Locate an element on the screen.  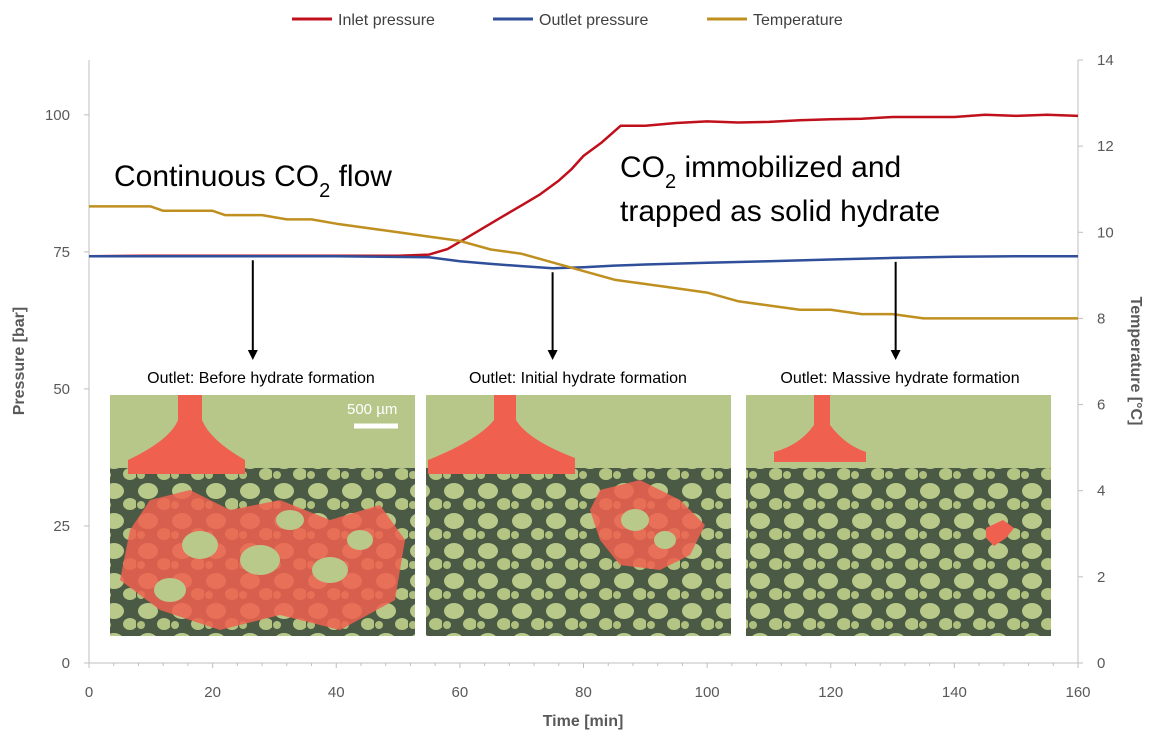
annotation-2-rest: immobilized and is located at coordinates (788, 167).